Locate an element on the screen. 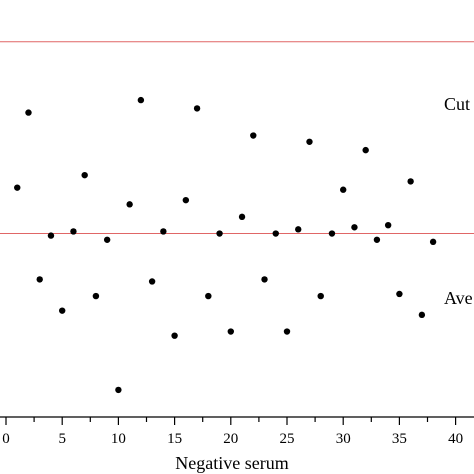  x-axis-ticks: 0 5 10 15 20 25 30 35 40 is located at coordinates (232, 432).